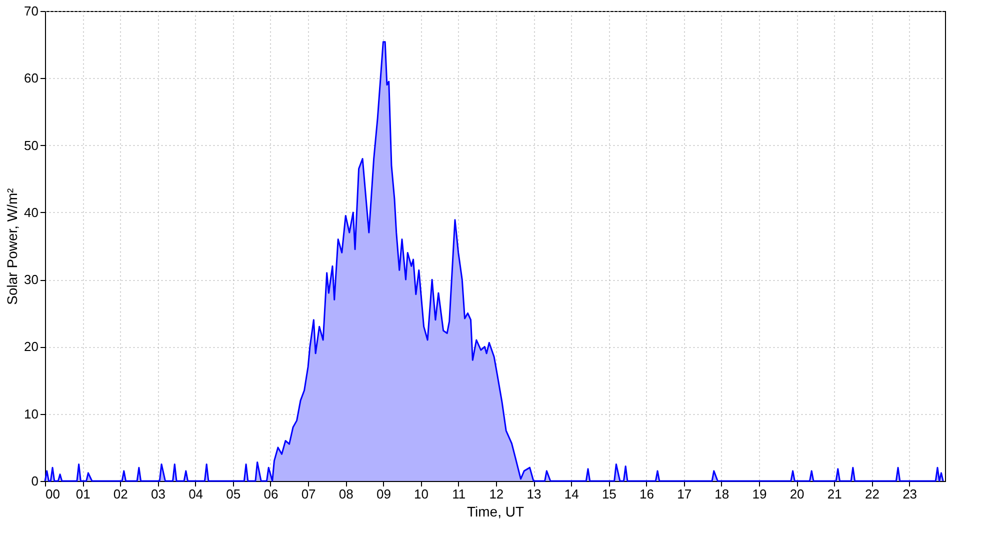 Image resolution: width=985 pixels, height=547 pixels. Describe the element at coordinates (421, 494) in the screenshot. I see `x-tick-label: 10` at that location.